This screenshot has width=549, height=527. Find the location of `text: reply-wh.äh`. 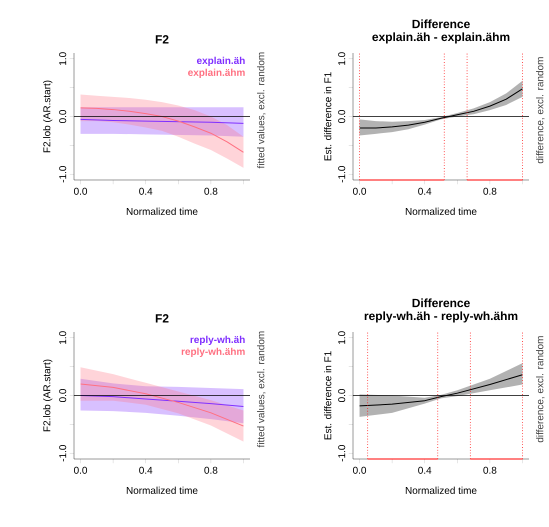

text: reply-wh.äh is located at coordinates (217, 341).